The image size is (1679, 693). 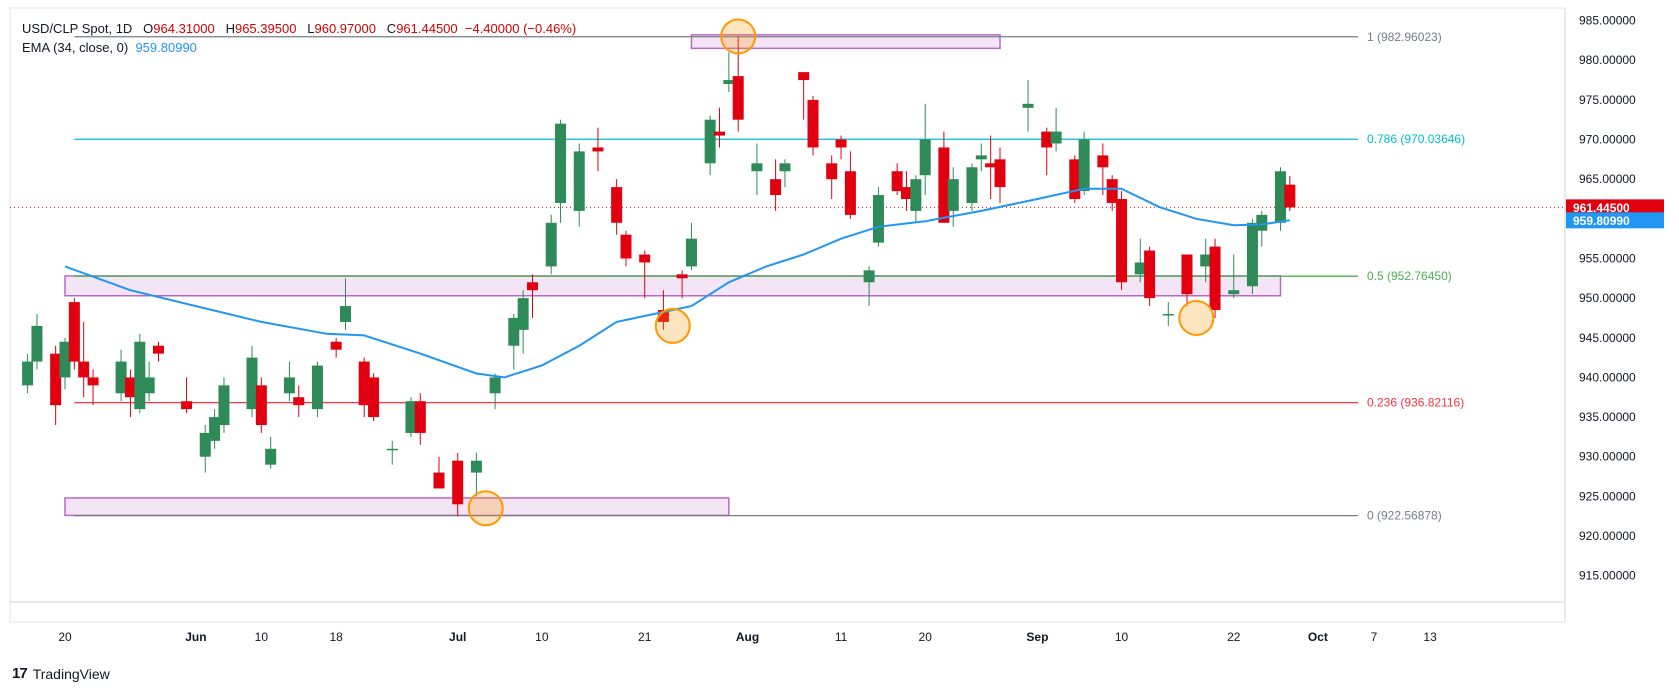 I want to click on ema-price-tag, so click(x=1615, y=220).